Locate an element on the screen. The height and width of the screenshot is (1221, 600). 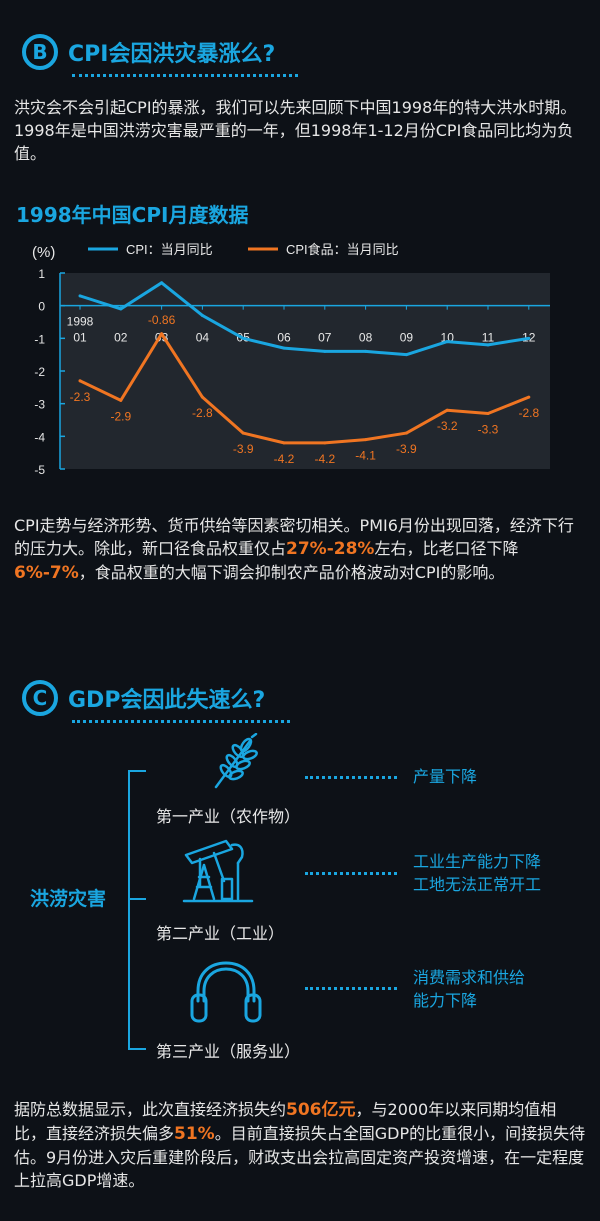
conclusion-text-2: ，与2000年以来同期均值相比，直接经济损失偏多 is located at coordinates (285, 1121).